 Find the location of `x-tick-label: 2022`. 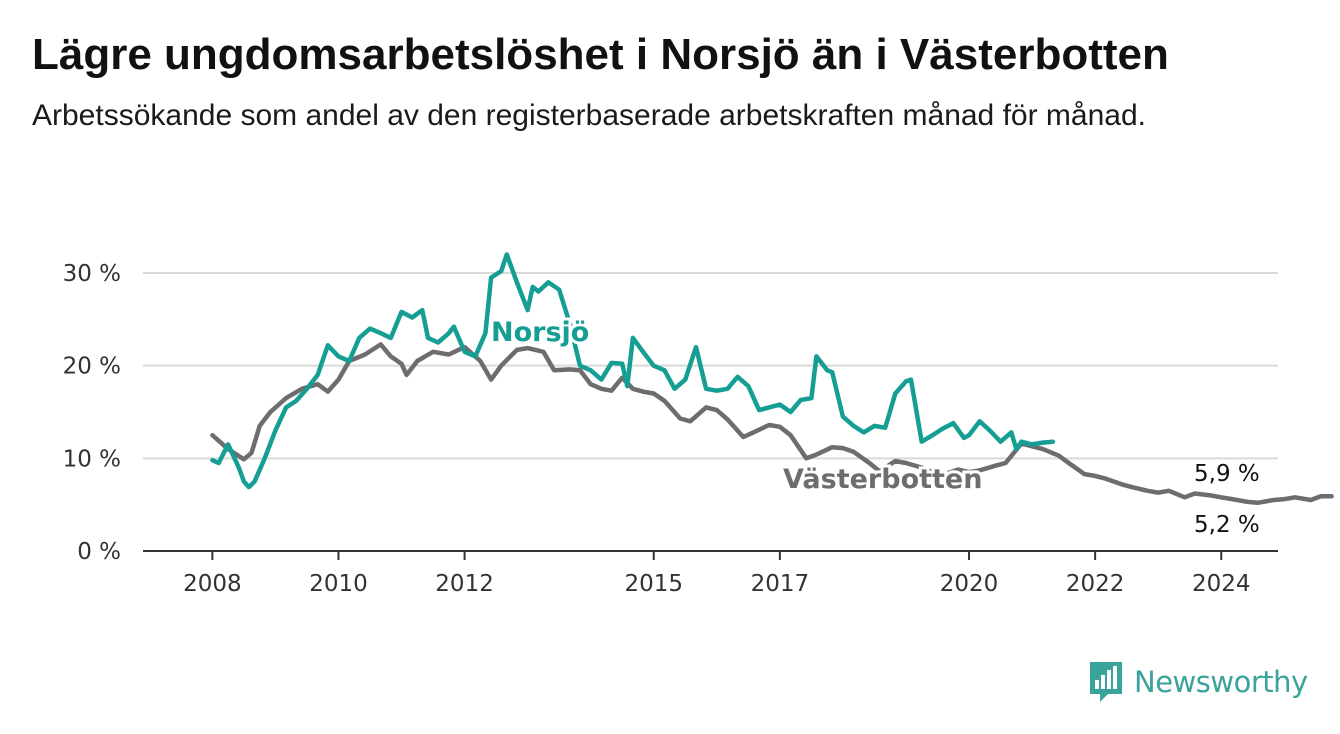

x-tick-label: 2022 is located at coordinates (1095, 584).